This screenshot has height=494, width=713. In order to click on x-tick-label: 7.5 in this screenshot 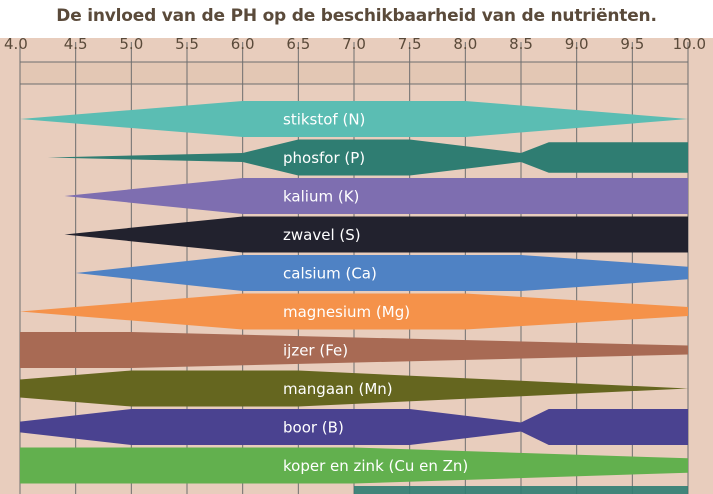, I will do `click(410, 44)`.